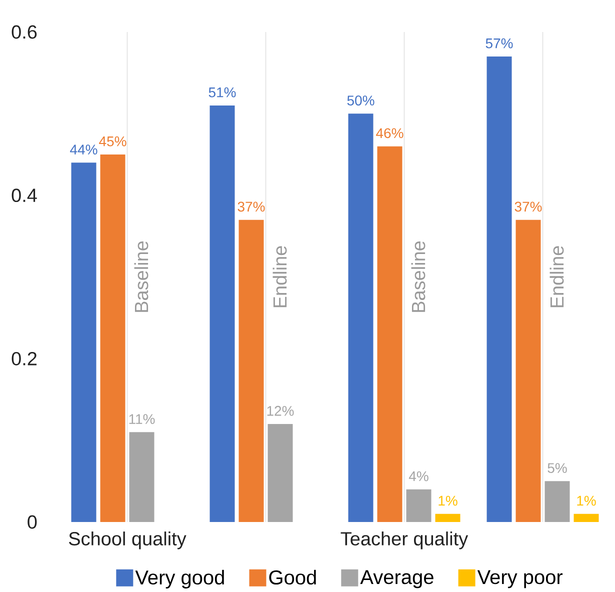  What do you see at coordinates (24, 195) in the screenshot?
I see `y-tick-label: 0.4` at bounding box center [24, 195].